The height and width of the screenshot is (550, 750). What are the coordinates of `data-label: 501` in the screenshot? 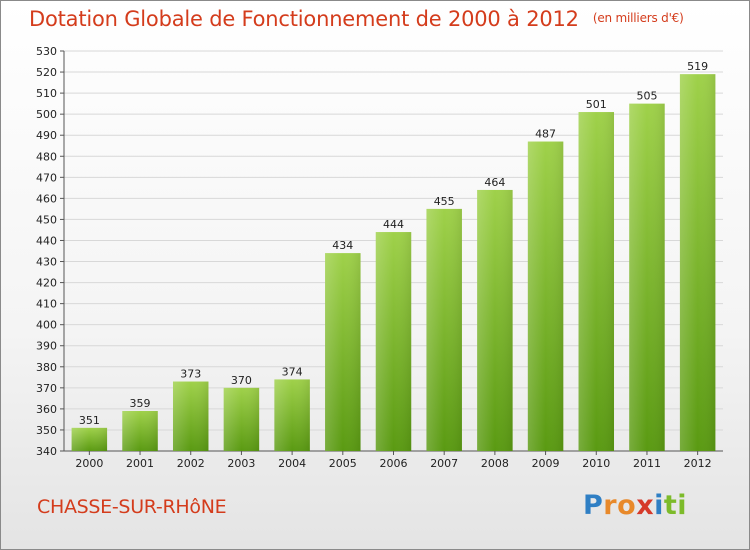 It's located at (596, 104).